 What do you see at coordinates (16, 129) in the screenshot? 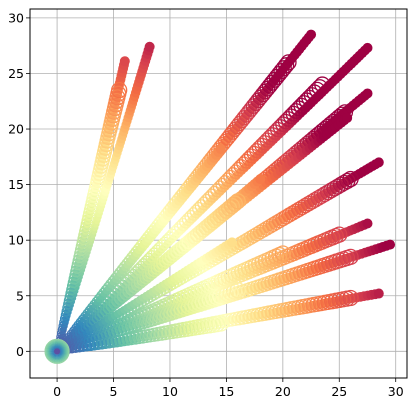
I see `y-tick-label: 20` at bounding box center [16, 129].